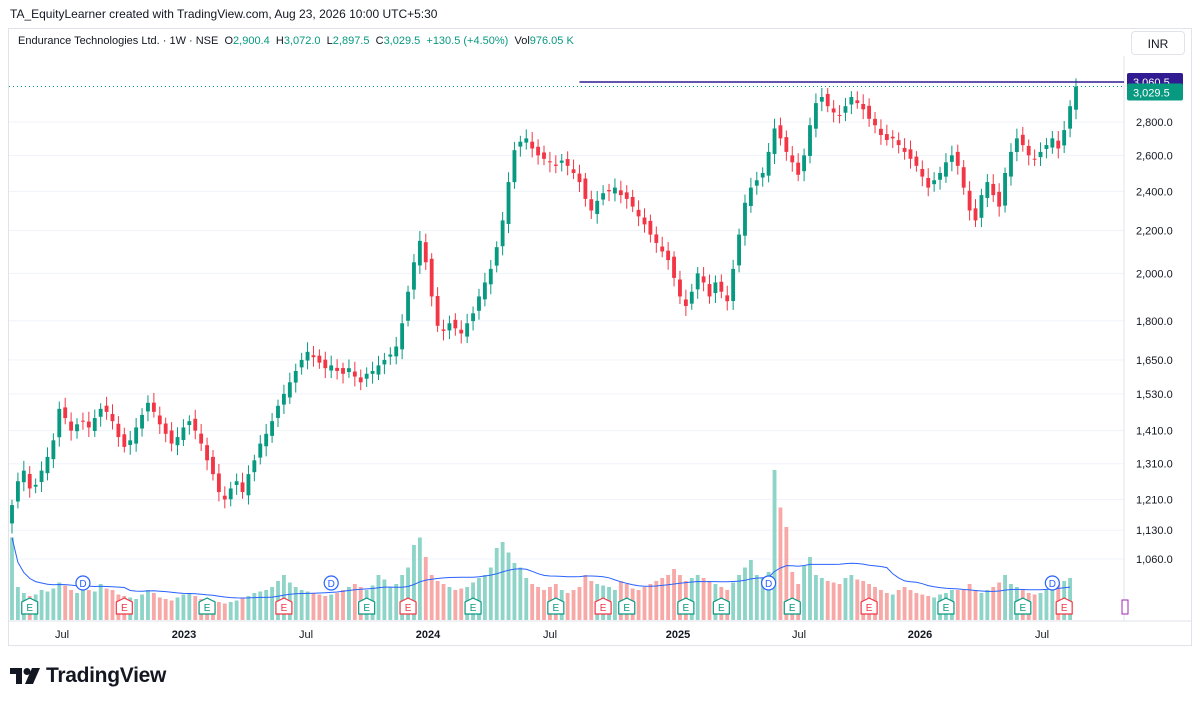  What do you see at coordinates (1158, 43) in the screenshot?
I see `currency-button: INR` at bounding box center [1158, 43].